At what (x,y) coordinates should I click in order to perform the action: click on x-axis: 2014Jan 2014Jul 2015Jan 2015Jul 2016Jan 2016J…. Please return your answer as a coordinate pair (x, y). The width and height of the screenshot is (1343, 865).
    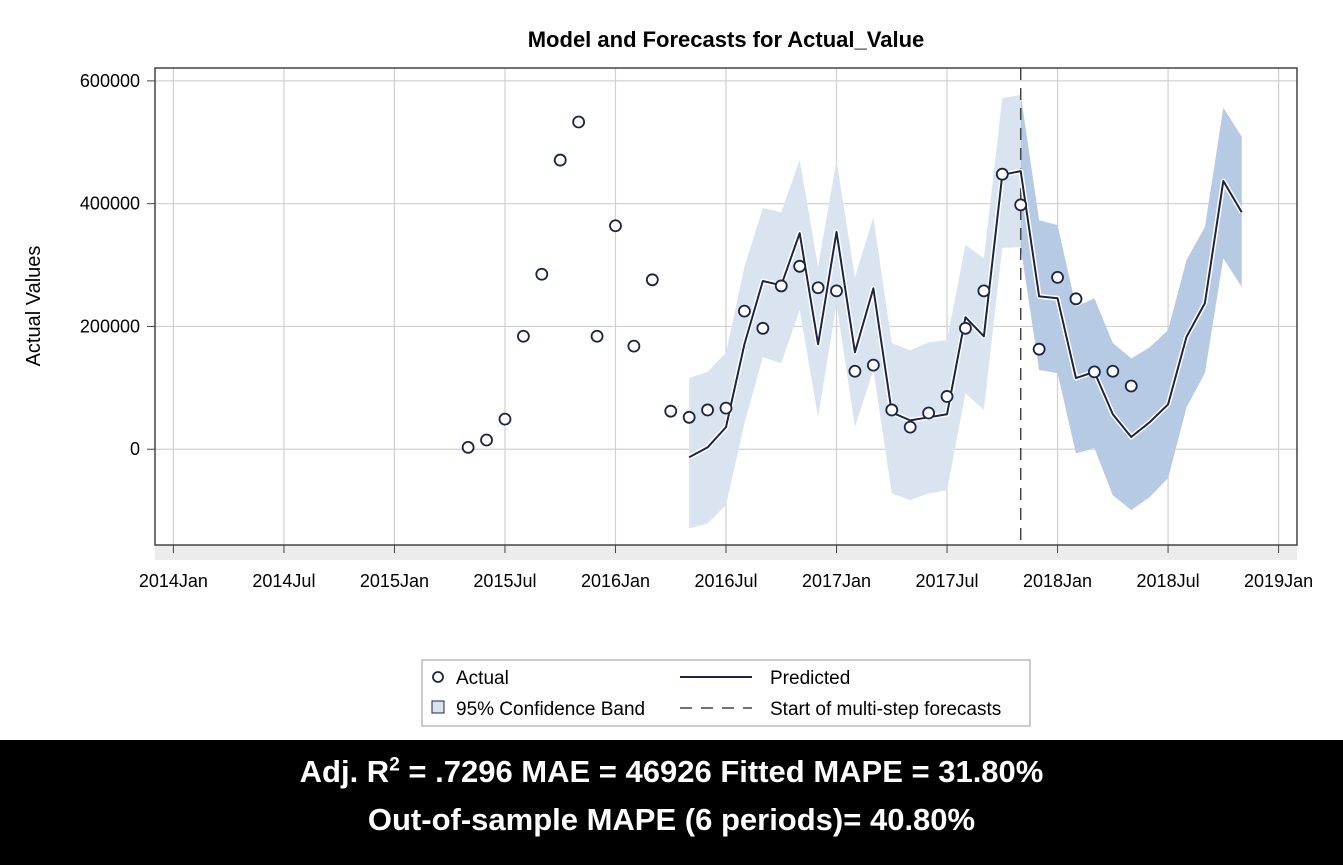
    Looking at the image, I should click on (726, 568).